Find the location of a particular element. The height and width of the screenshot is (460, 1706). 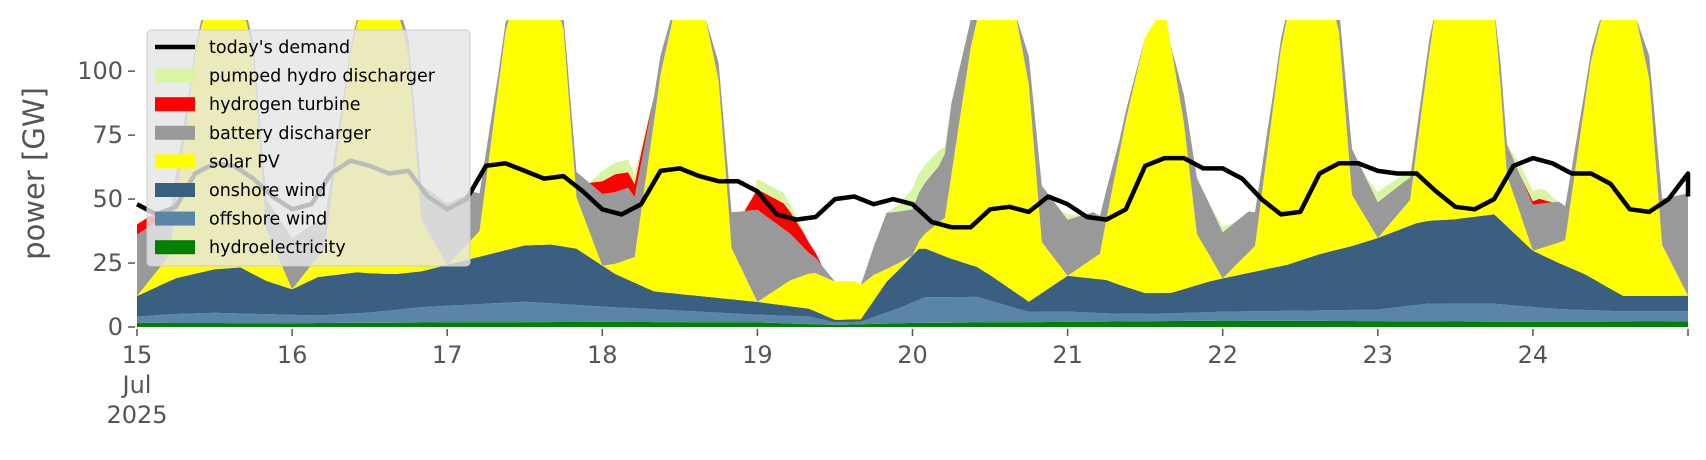

y-tick-label: 100 is located at coordinates (100, 71).